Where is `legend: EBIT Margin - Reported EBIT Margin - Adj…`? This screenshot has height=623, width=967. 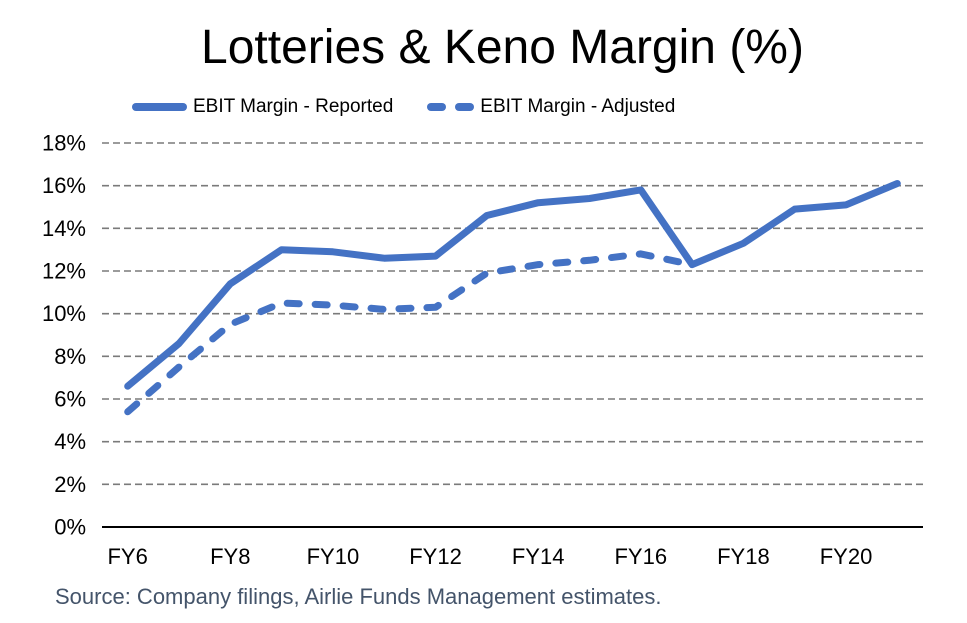 legend: EBIT Margin - Reported EBIT Margin - Adj… is located at coordinates (403, 107).